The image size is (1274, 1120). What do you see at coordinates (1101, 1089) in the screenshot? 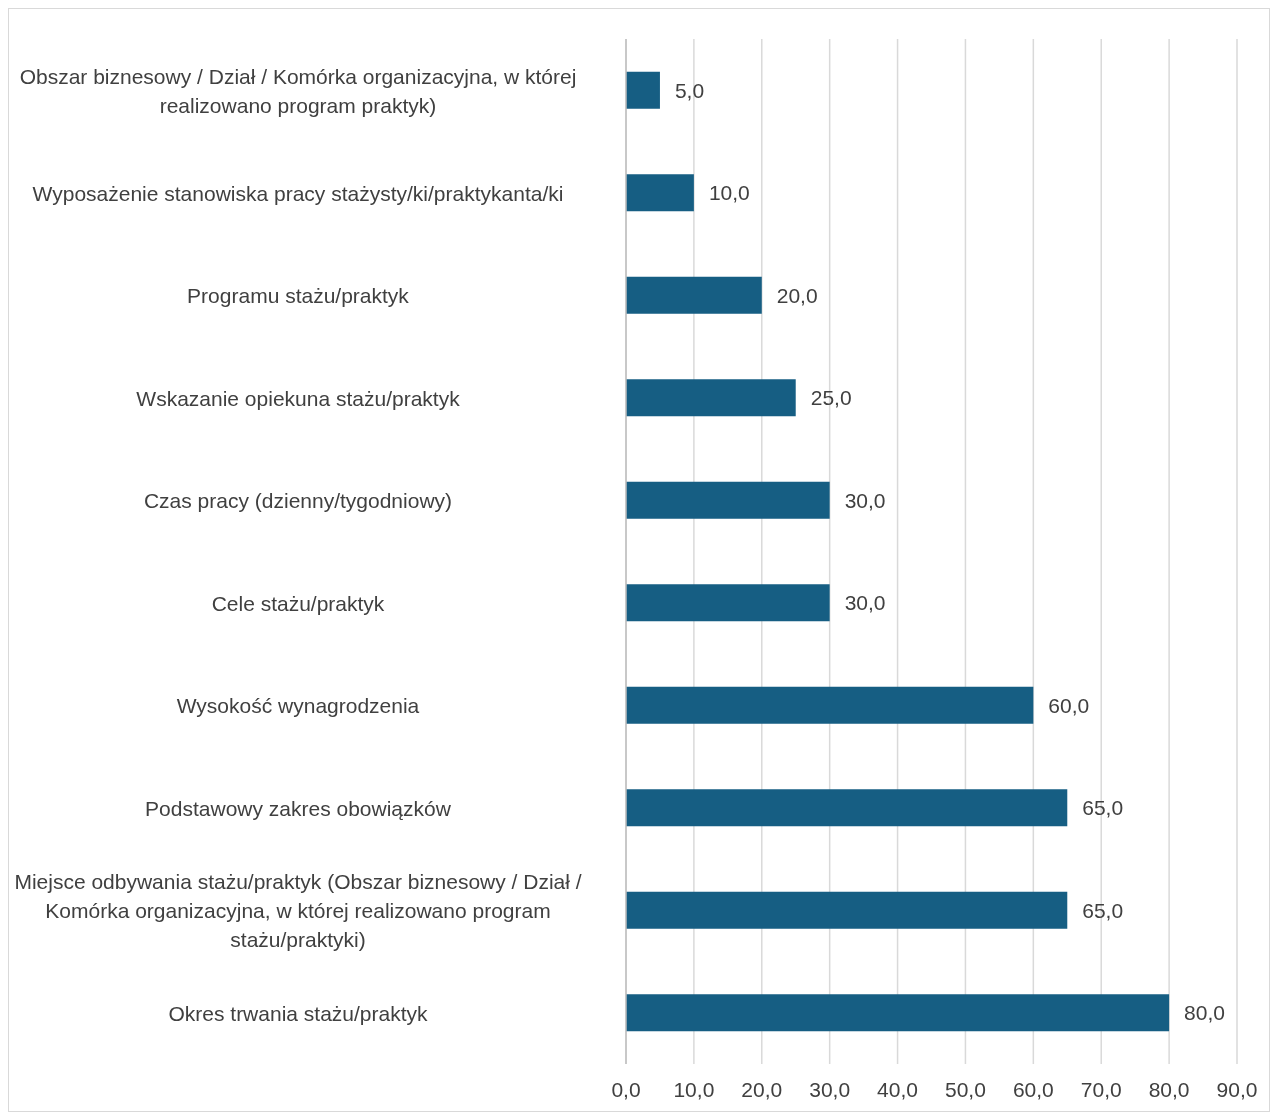
I see `x-tick-label: 70,0` at bounding box center [1101, 1089].